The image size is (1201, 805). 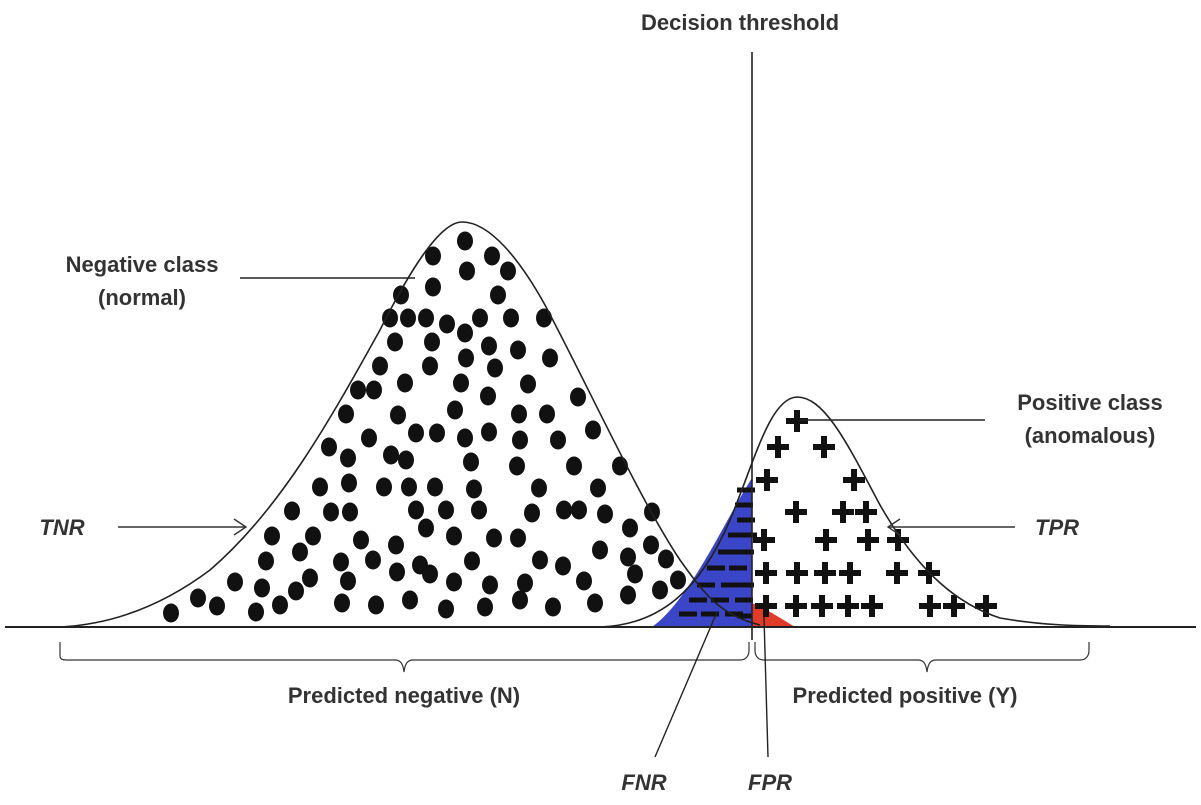 I want to click on tnr-arrow, so click(x=183, y=527).